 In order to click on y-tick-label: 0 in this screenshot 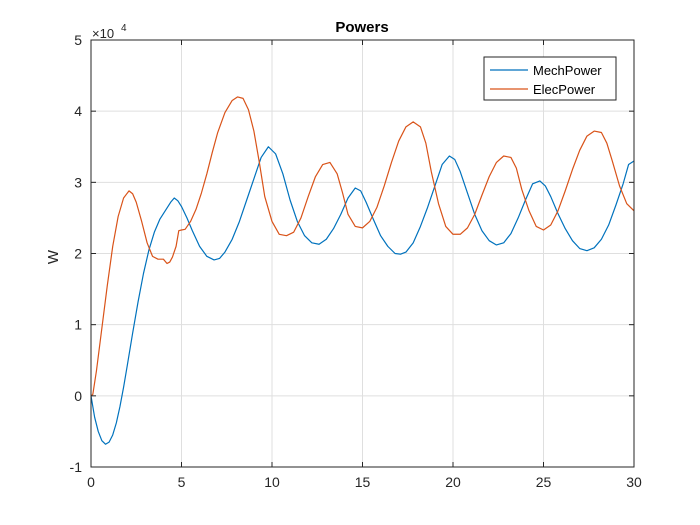, I will do `click(78, 396)`.